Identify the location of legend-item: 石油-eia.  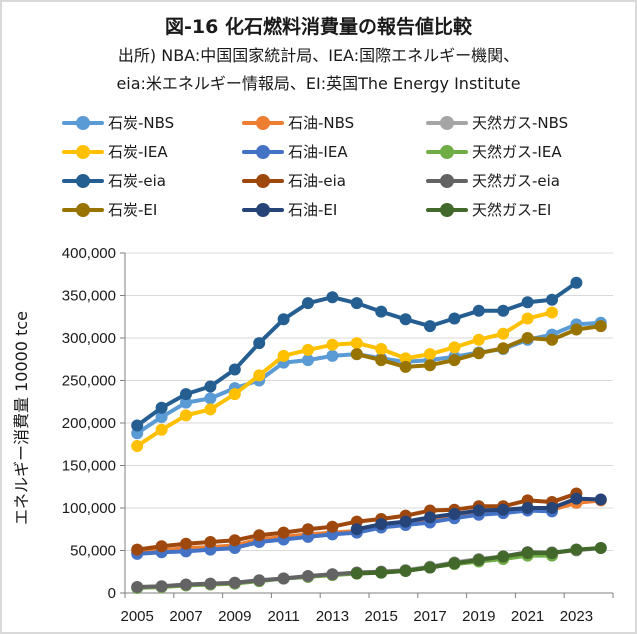
(294, 180).